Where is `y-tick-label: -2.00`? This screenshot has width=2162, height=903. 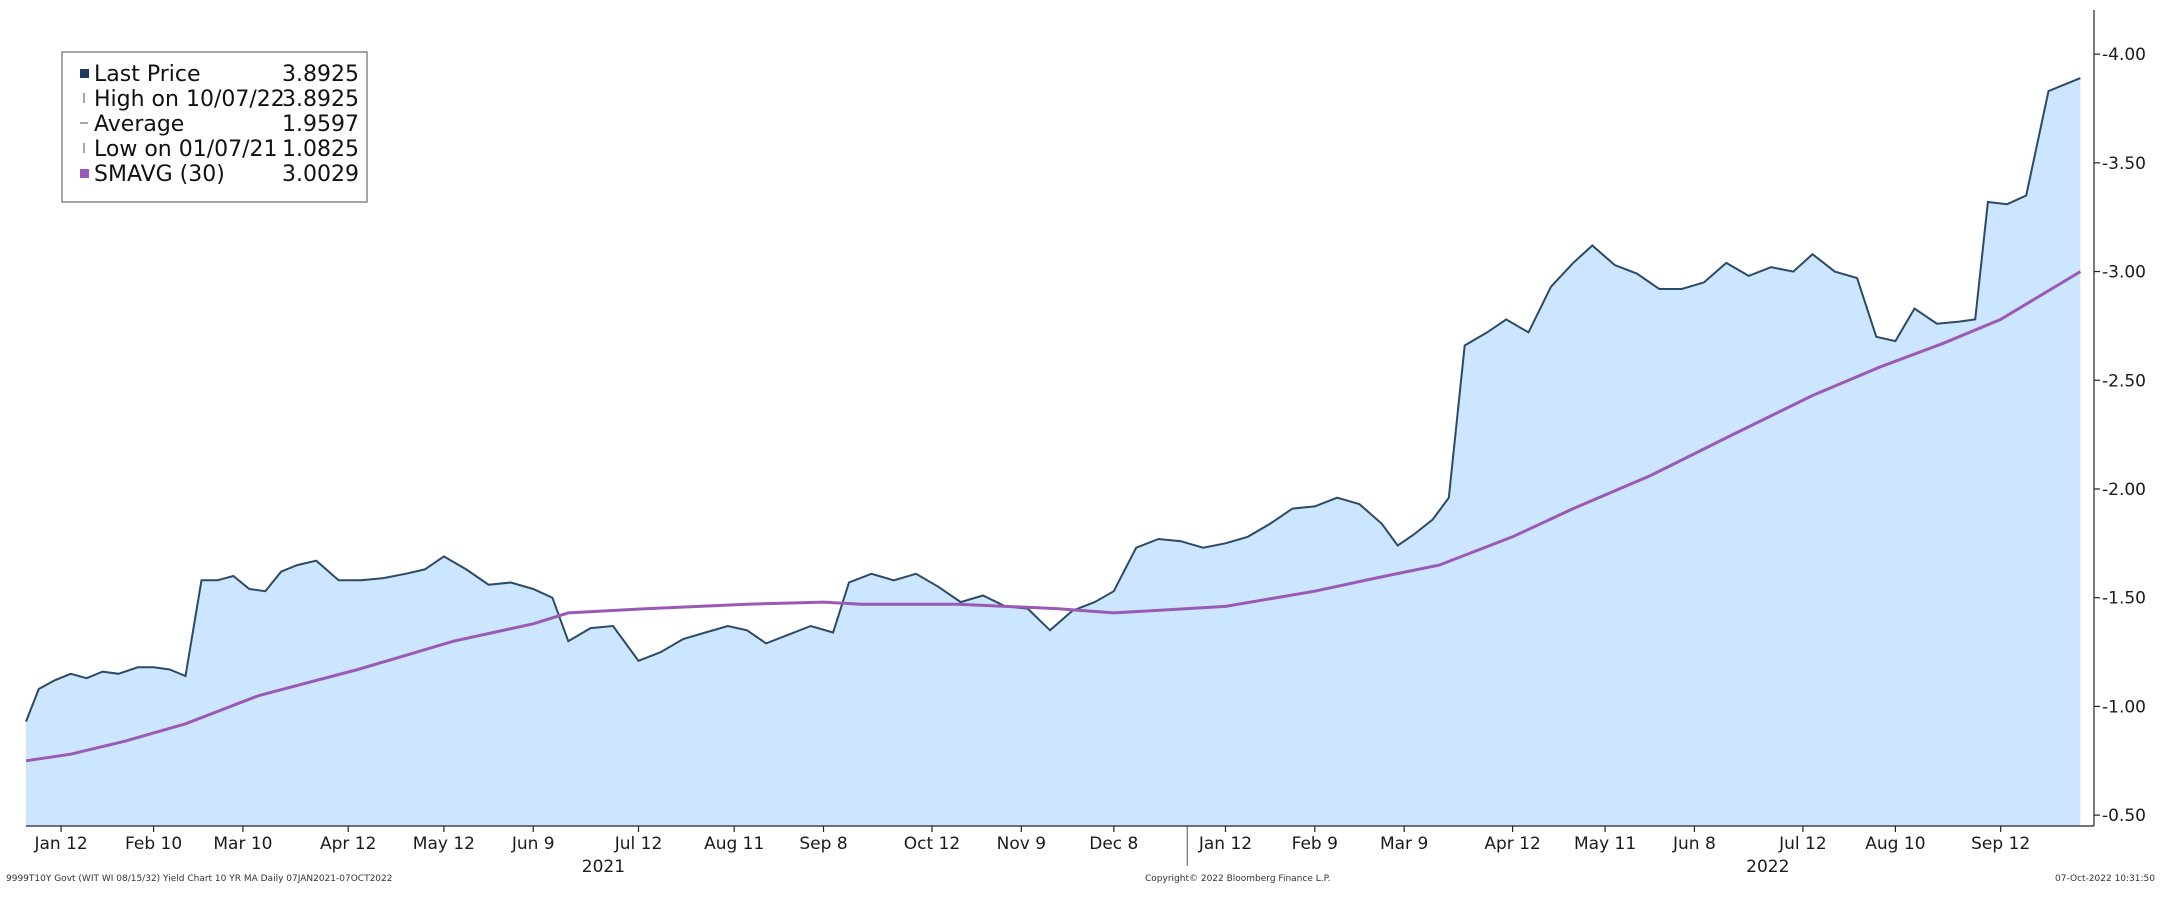 y-tick-label: -2.00 is located at coordinates (2124, 490).